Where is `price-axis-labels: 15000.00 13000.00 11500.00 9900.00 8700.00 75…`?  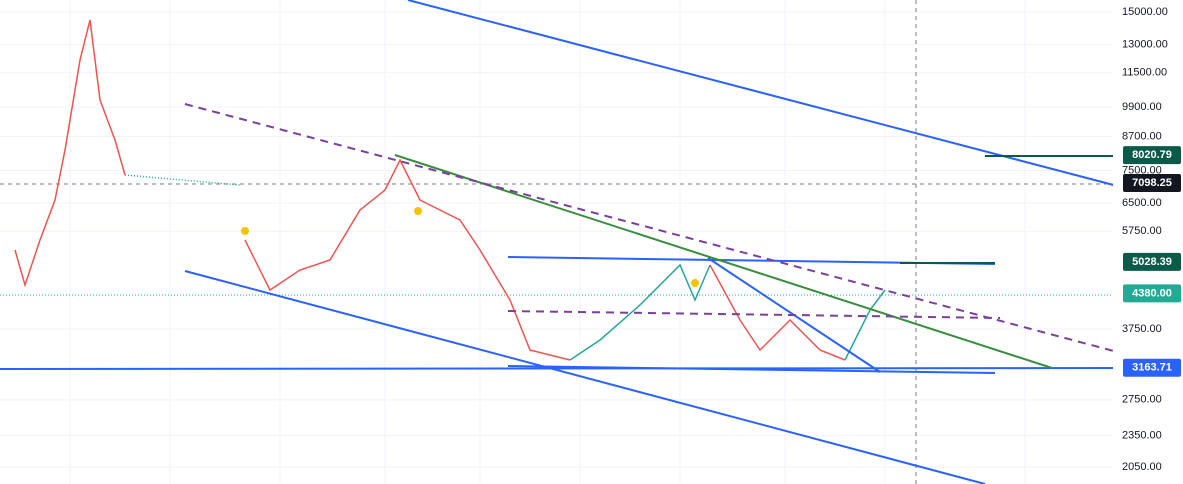
price-axis-labels: 15000.00 13000.00 11500.00 9900.00 8700.00 75… is located at coordinates (1151, 239).